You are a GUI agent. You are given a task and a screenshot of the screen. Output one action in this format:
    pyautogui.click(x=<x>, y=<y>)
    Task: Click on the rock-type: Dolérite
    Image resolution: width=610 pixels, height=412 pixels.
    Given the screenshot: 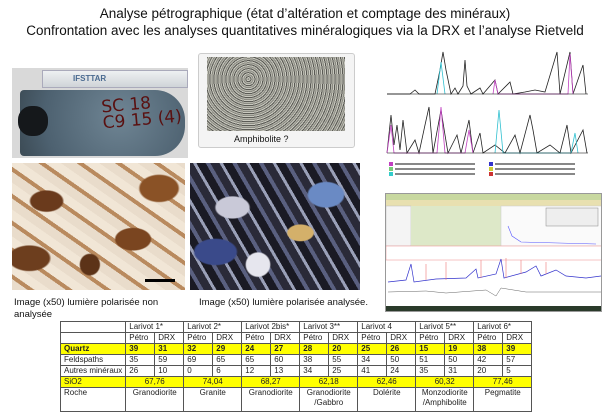 What is the action you would take?
    pyautogui.click(x=387, y=399)
    